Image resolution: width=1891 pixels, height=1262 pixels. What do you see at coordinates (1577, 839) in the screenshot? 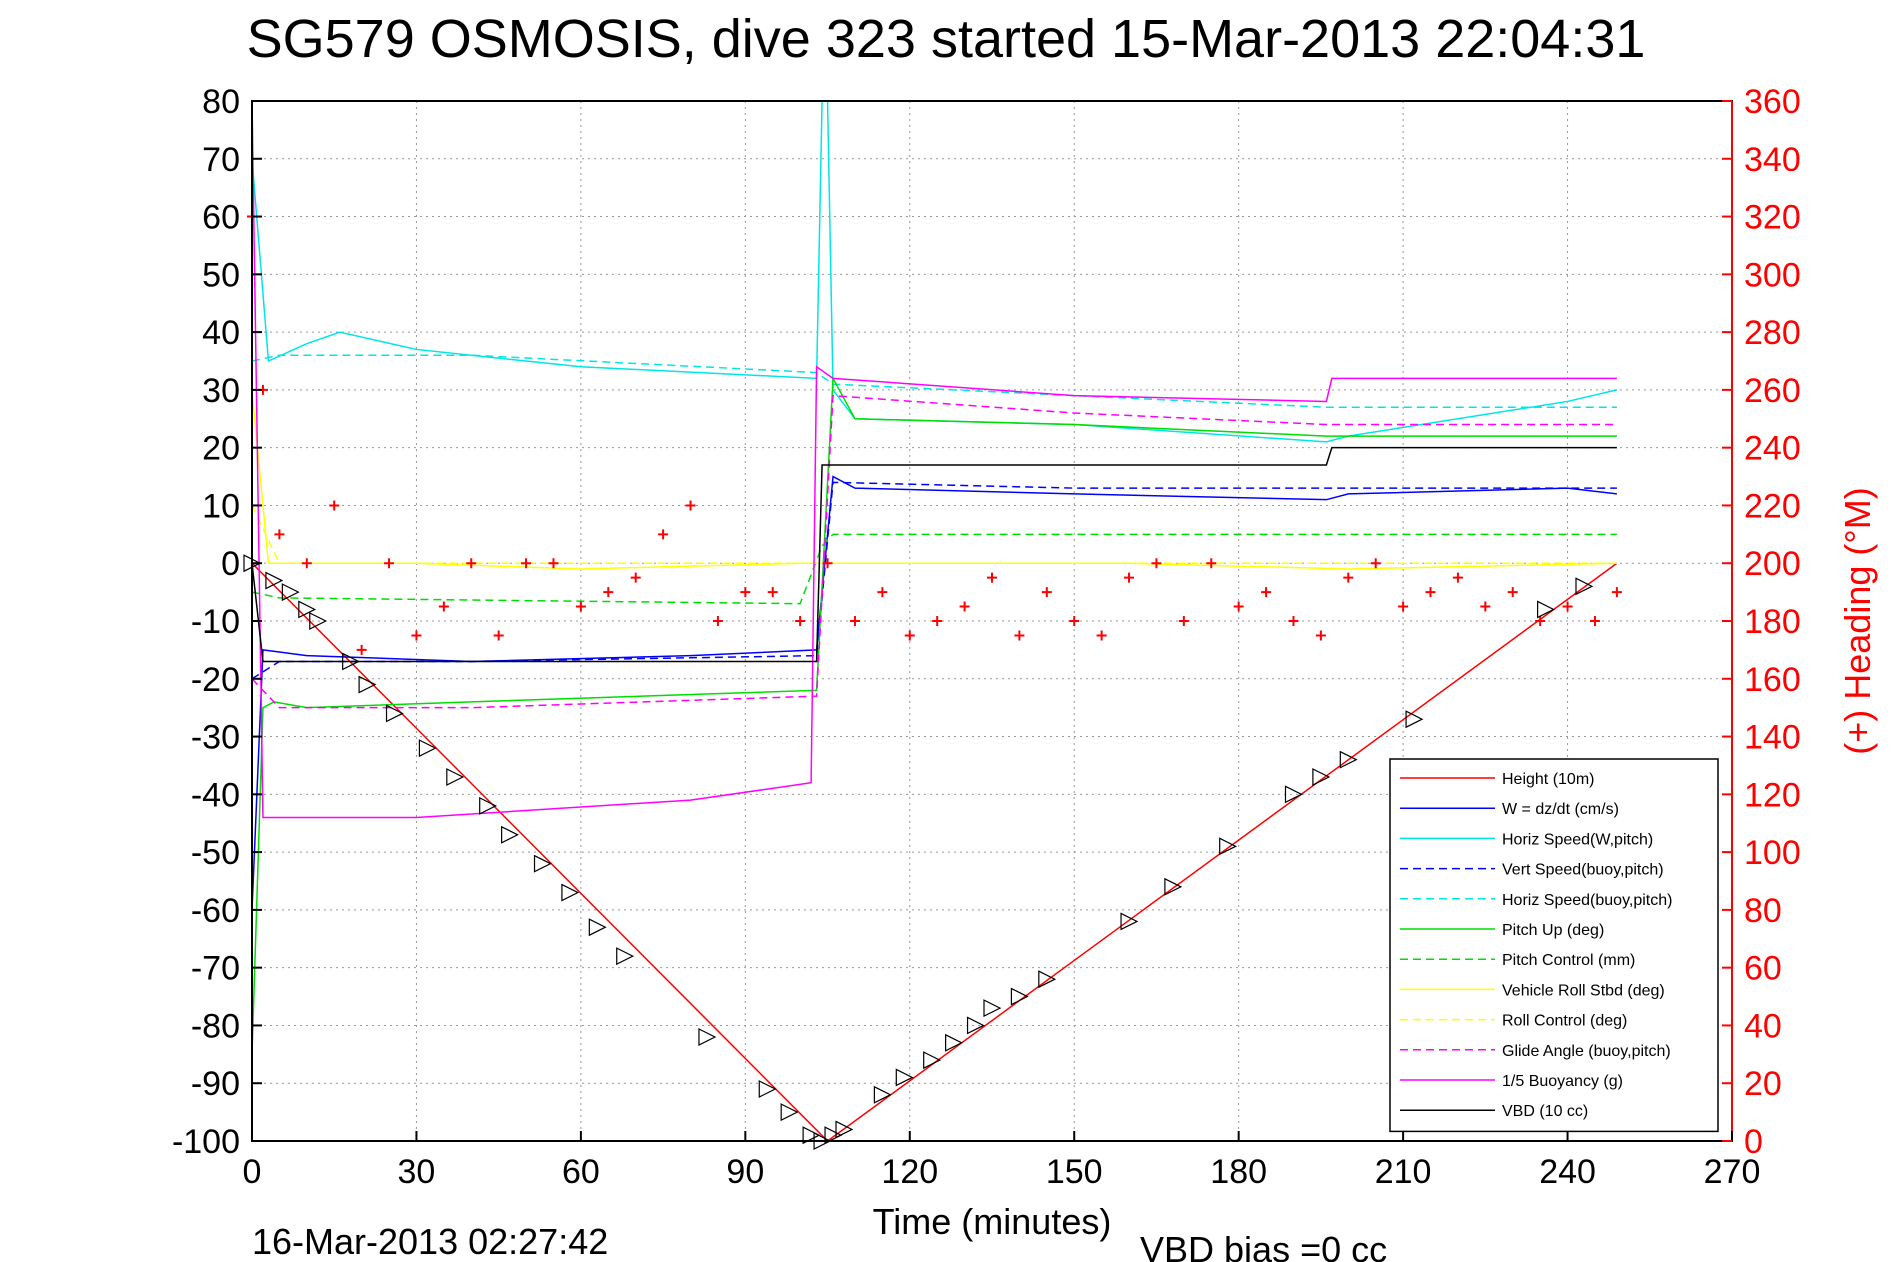
I see `legend-label: Horiz Speed(W,pitch)` at bounding box center [1577, 839].